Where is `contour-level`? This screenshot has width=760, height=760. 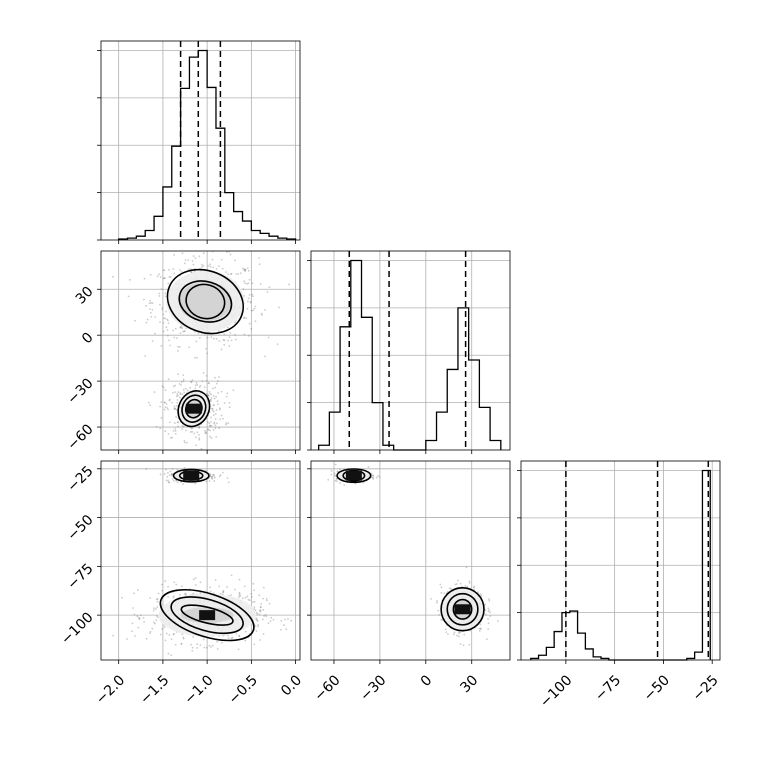 contour-level is located at coordinates (194, 409).